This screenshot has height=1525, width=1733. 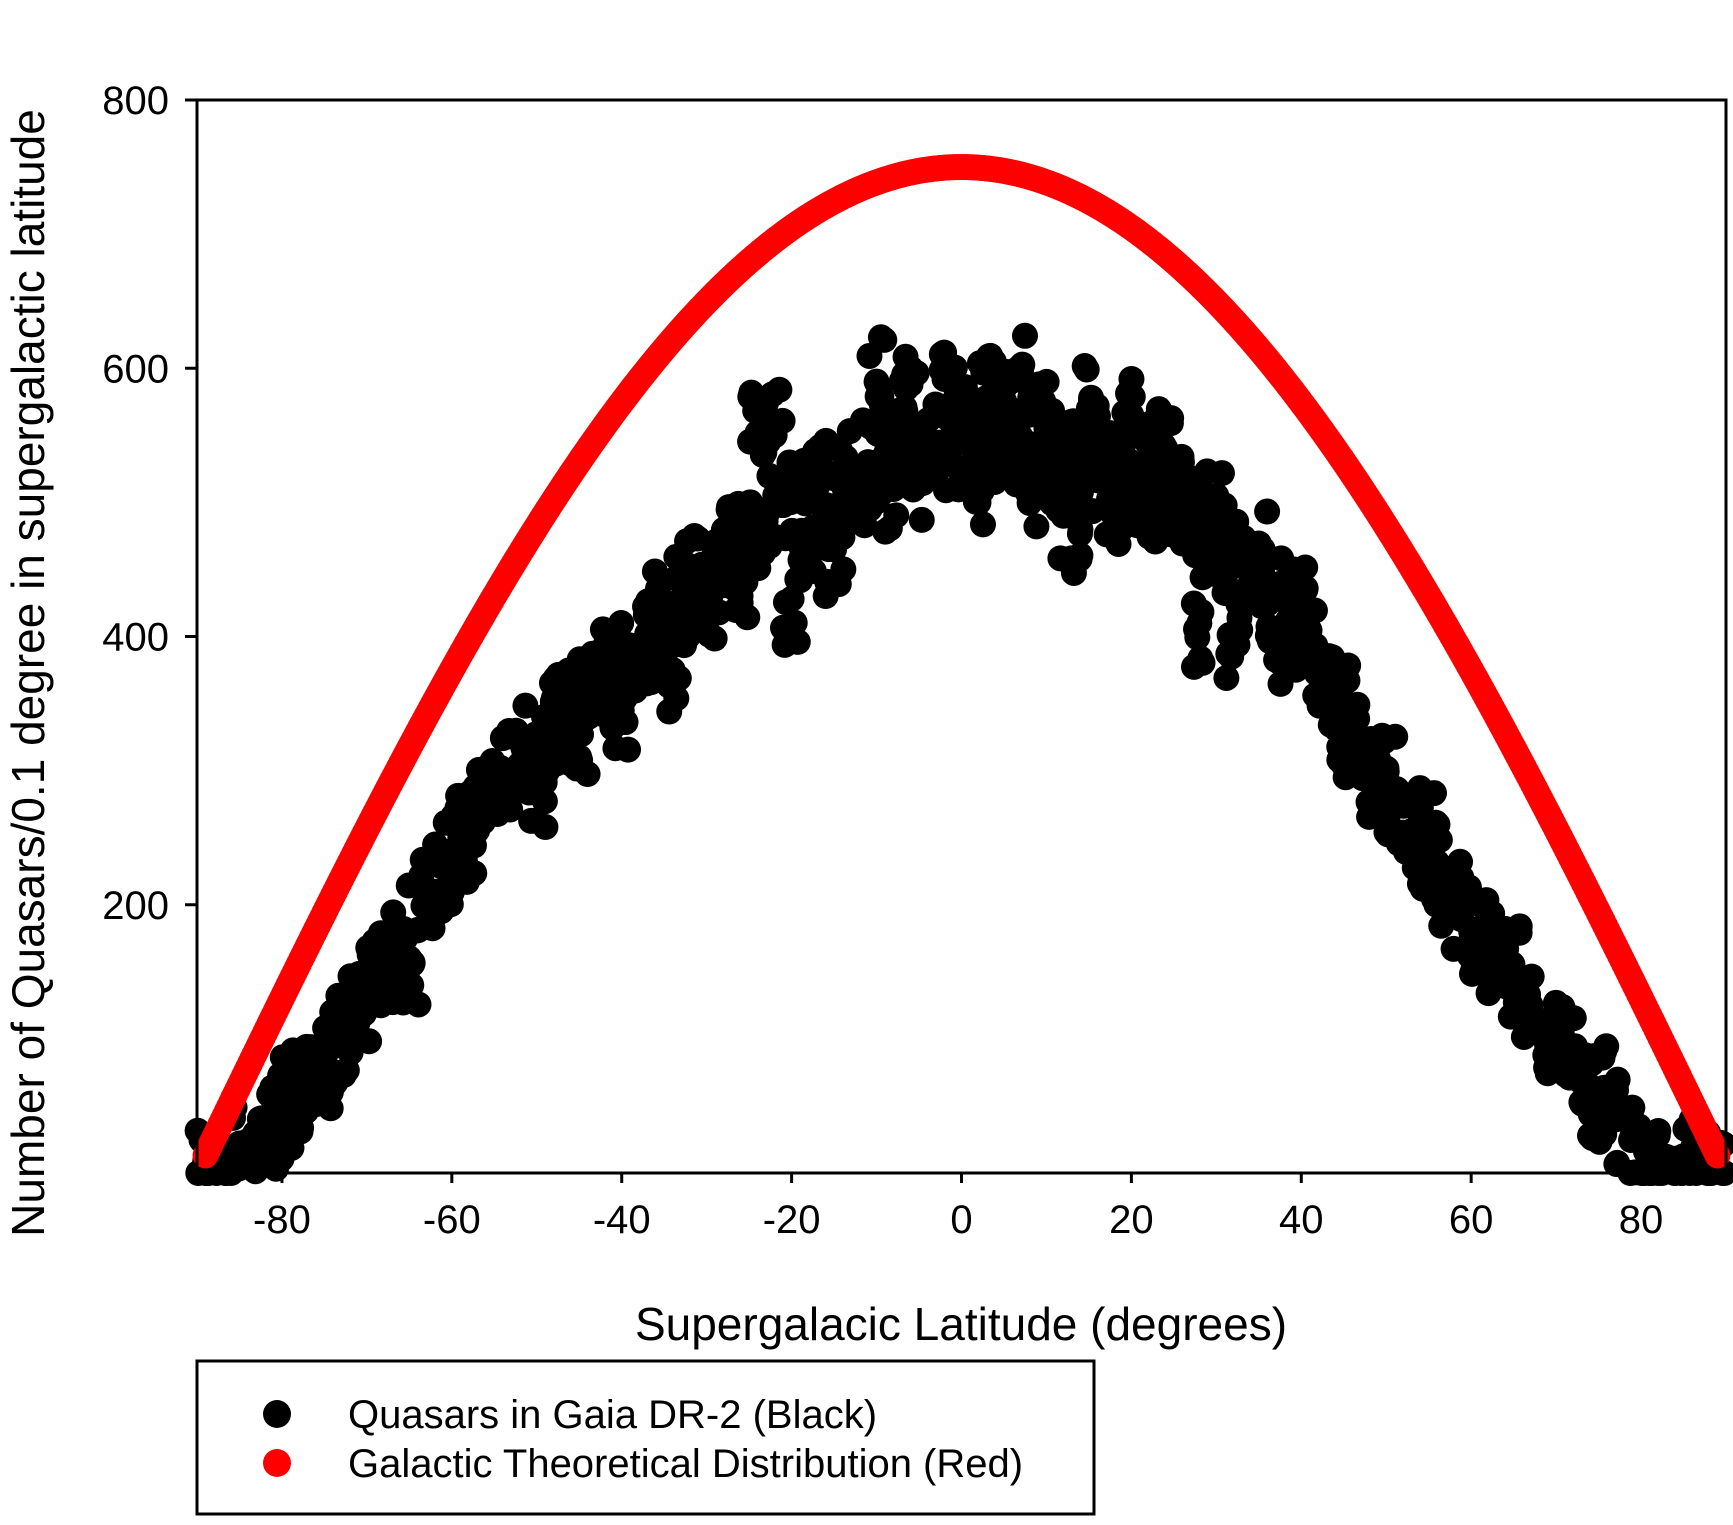 What do you see at coordinates (792, 1220) in the screenshot?
I see `x-tick-label: -20` at bounding box center [792, 1220].